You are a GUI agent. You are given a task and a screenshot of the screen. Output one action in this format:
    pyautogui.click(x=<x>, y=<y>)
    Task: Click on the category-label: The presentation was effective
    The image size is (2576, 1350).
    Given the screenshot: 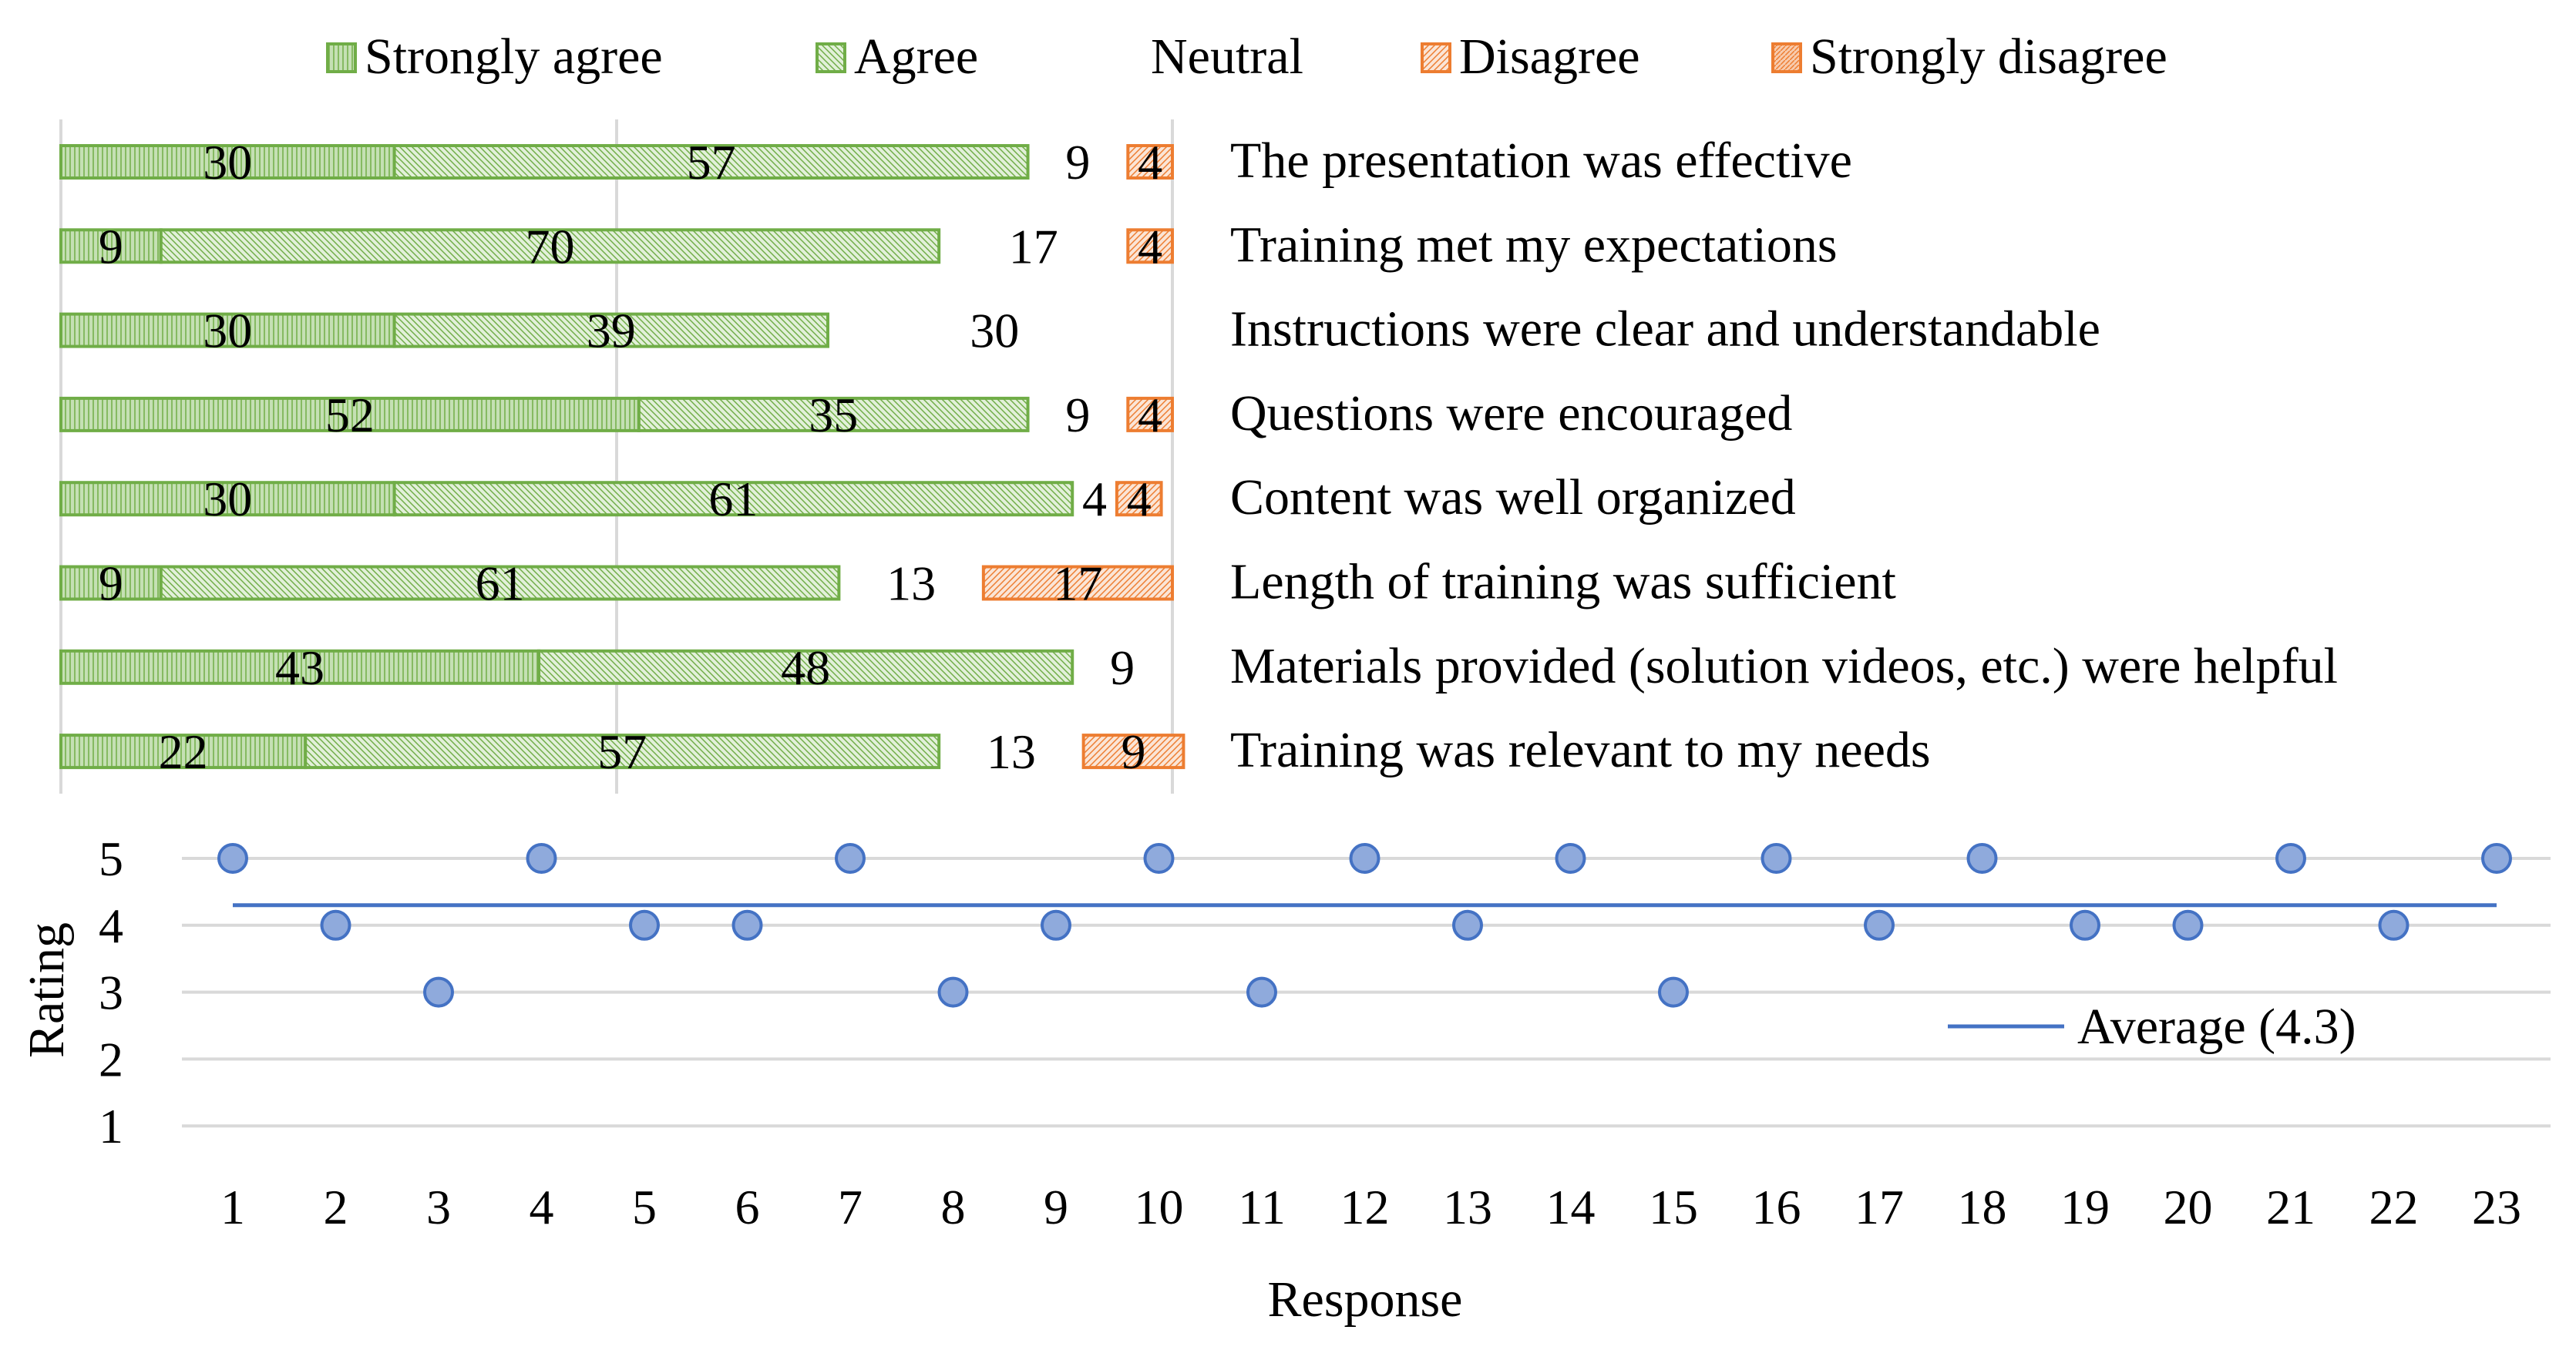 What is the action you would take?
    pyautogui.click(x=1541, y=161)
    